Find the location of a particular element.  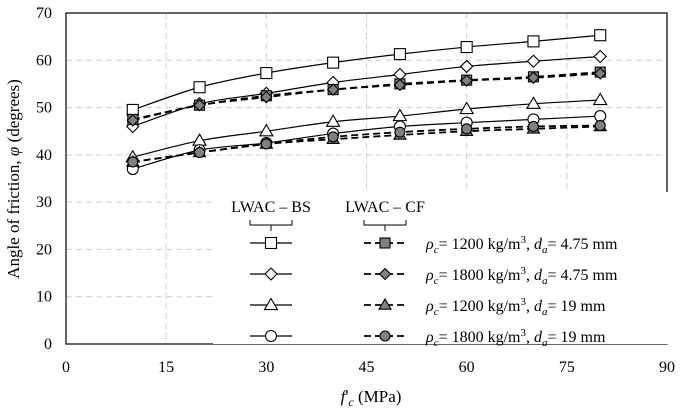

x-axis-title: f'c (MPa) is located at coordinates (371, 398).